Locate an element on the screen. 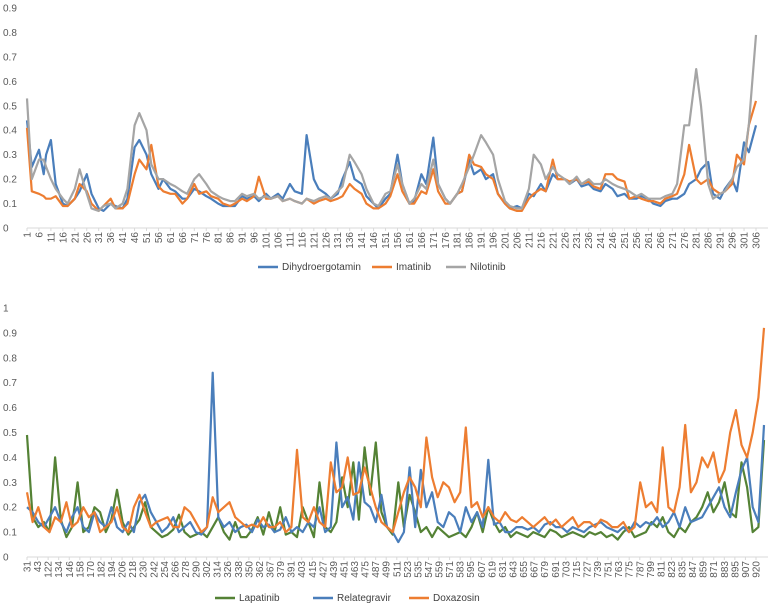 The width and height of the screenshot is (777, 610). x-tick-label: 96 is located at coordinates (255, 238).